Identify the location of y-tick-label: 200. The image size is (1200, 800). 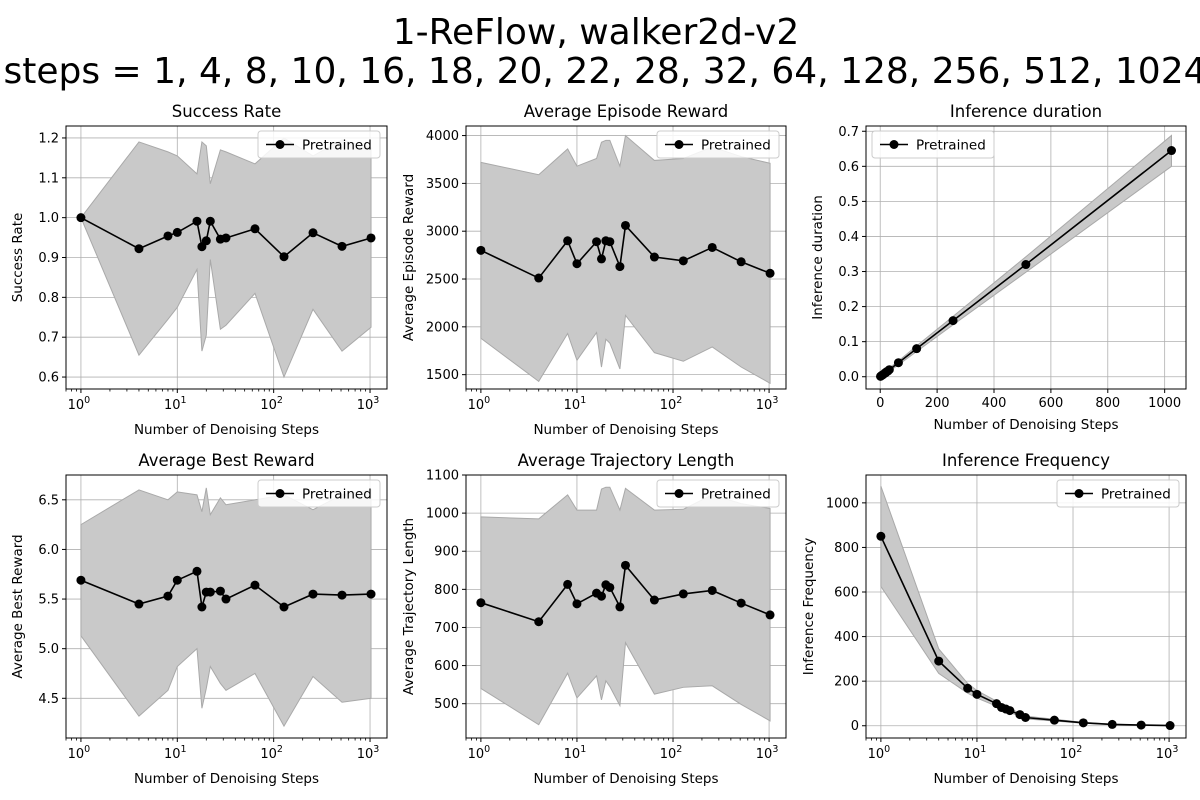
(846, 682).